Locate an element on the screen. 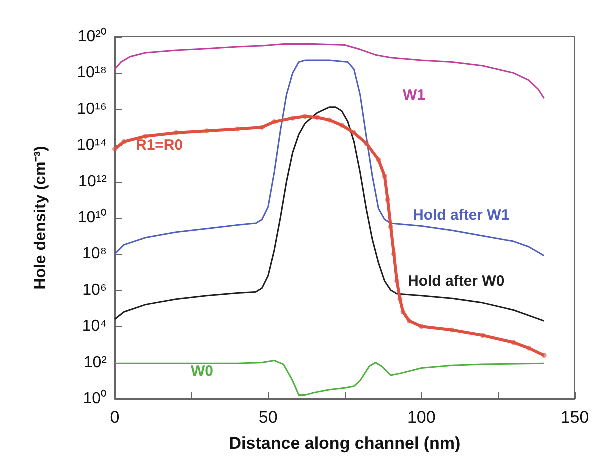 The height and width of the screenshot is (469, 607). y-tick-label: 10¹⁸ is located at coordinates (92, 73).